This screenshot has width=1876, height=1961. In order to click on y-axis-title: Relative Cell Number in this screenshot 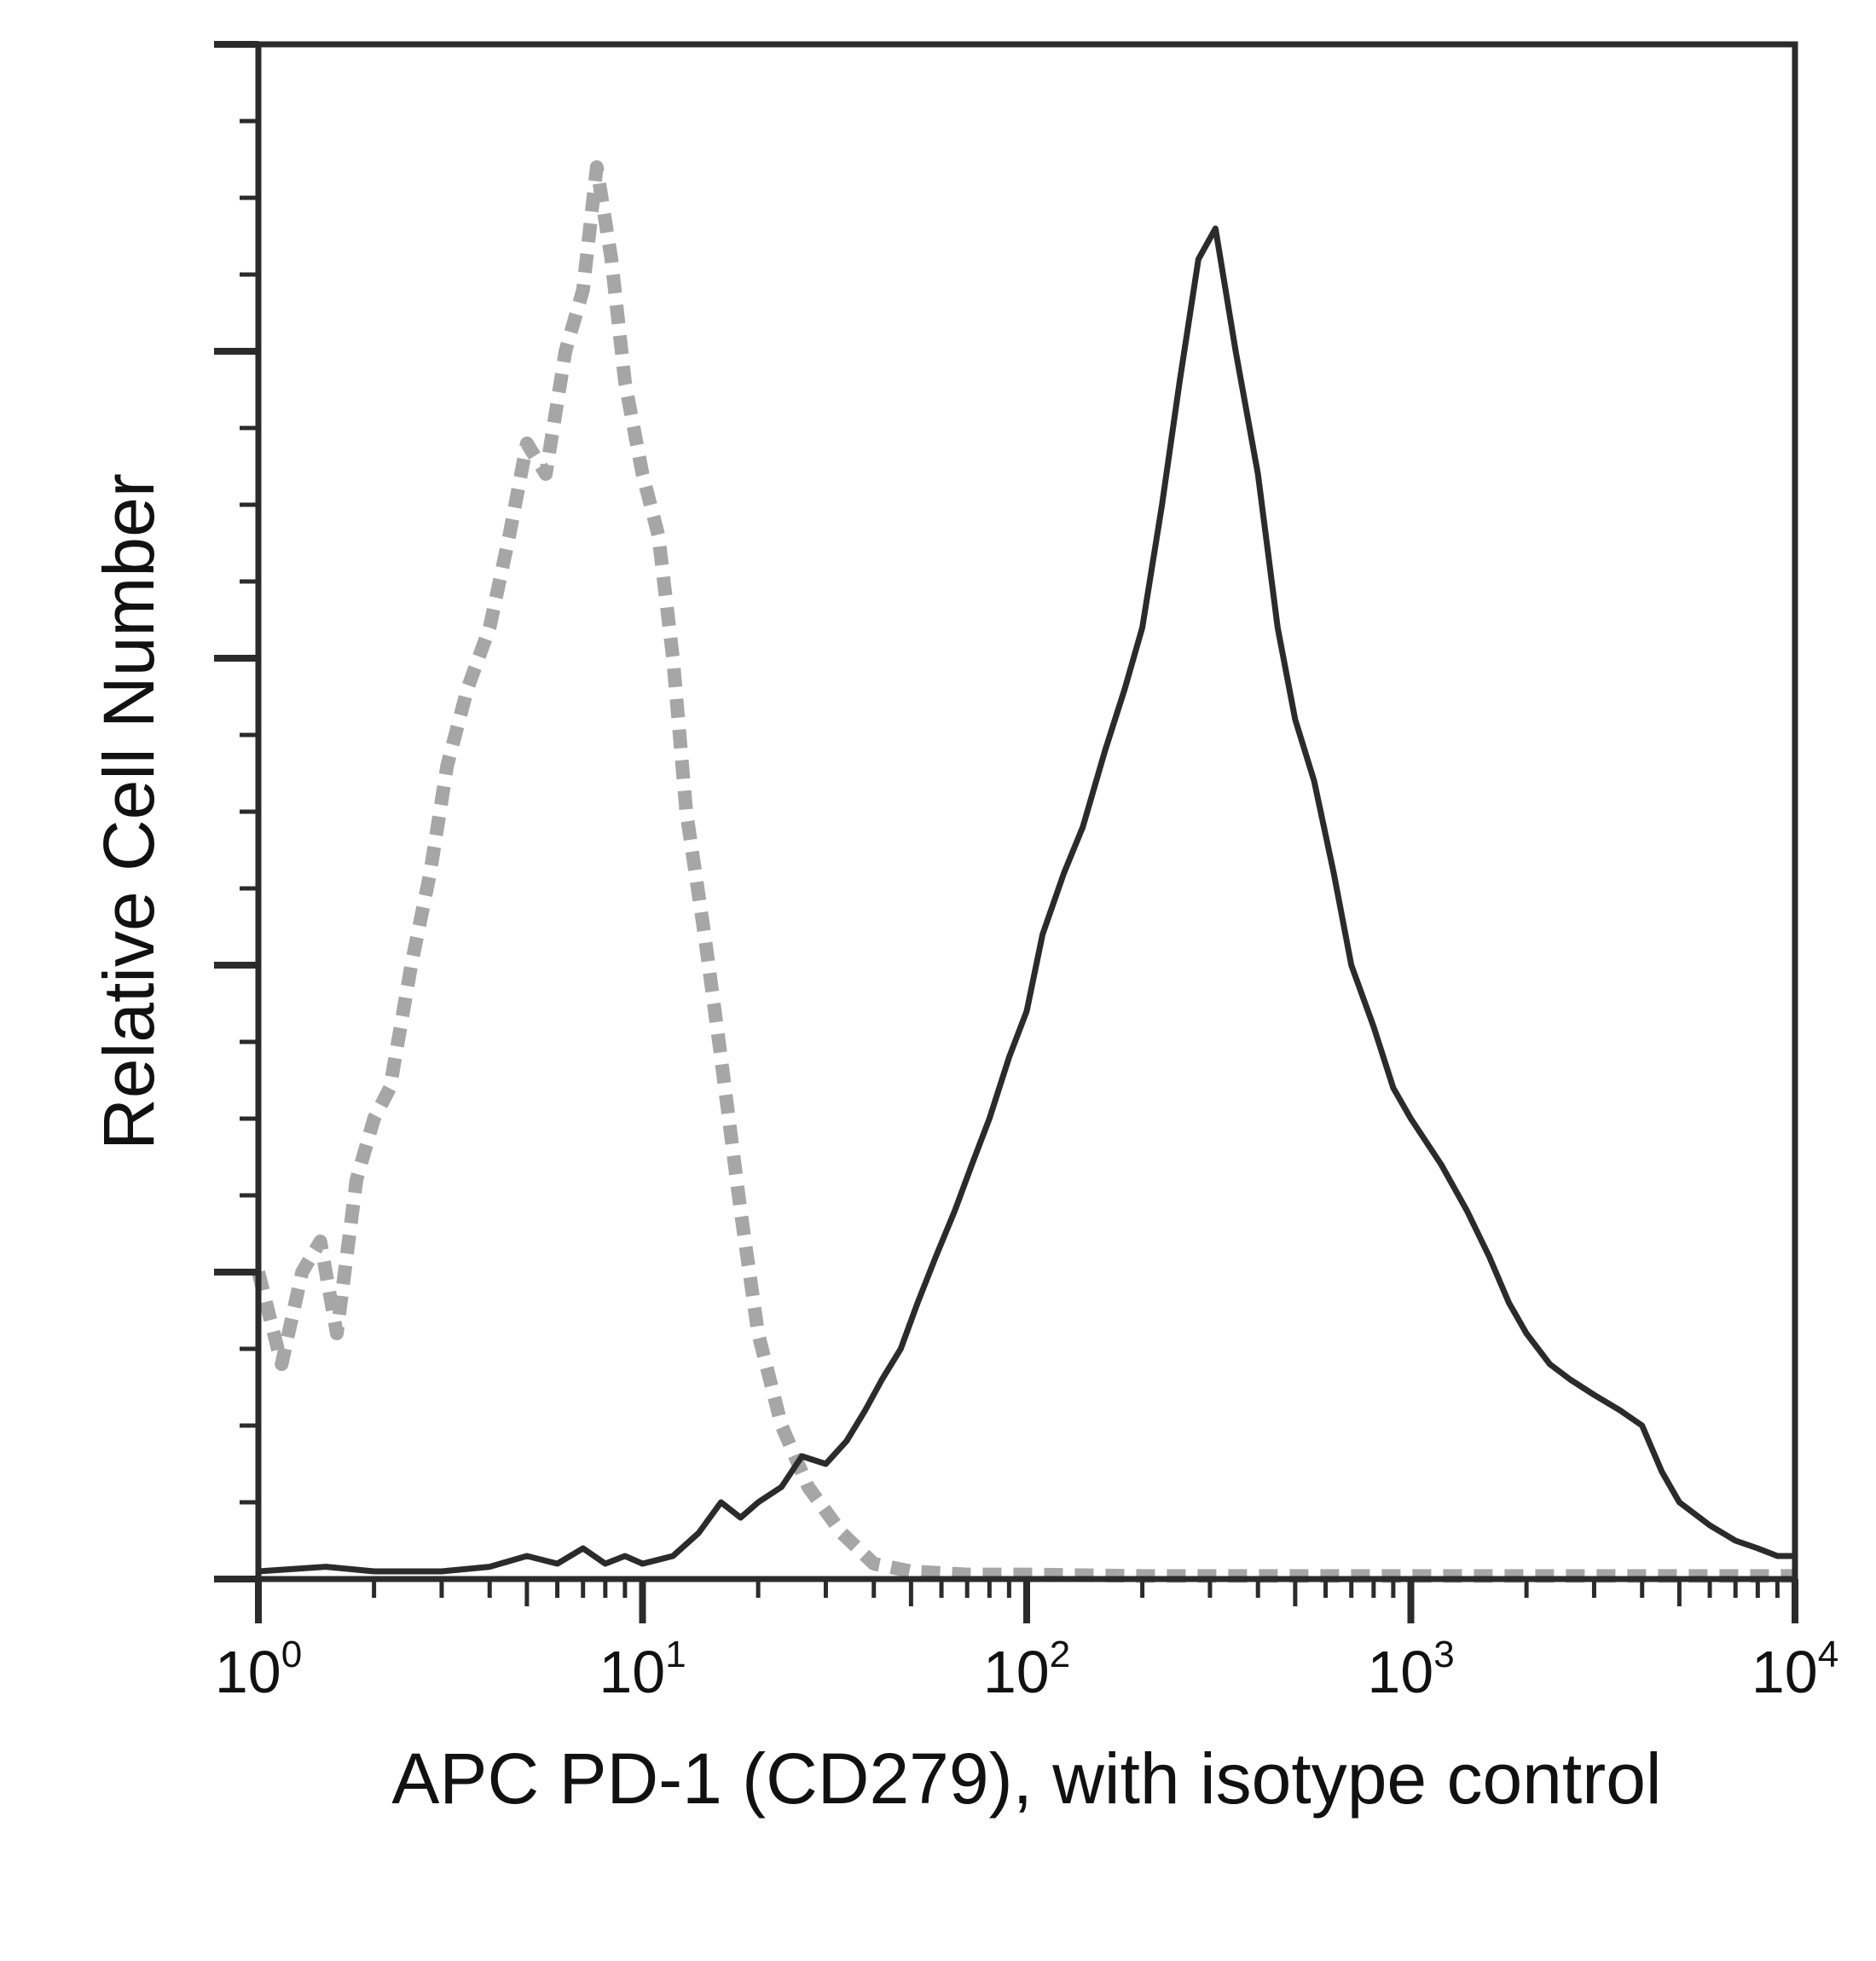, I will do `click(129, 811)`.